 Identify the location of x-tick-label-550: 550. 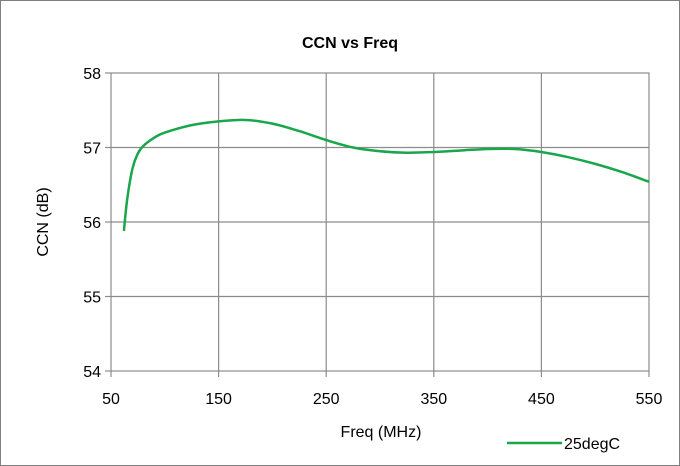
(649, 399).